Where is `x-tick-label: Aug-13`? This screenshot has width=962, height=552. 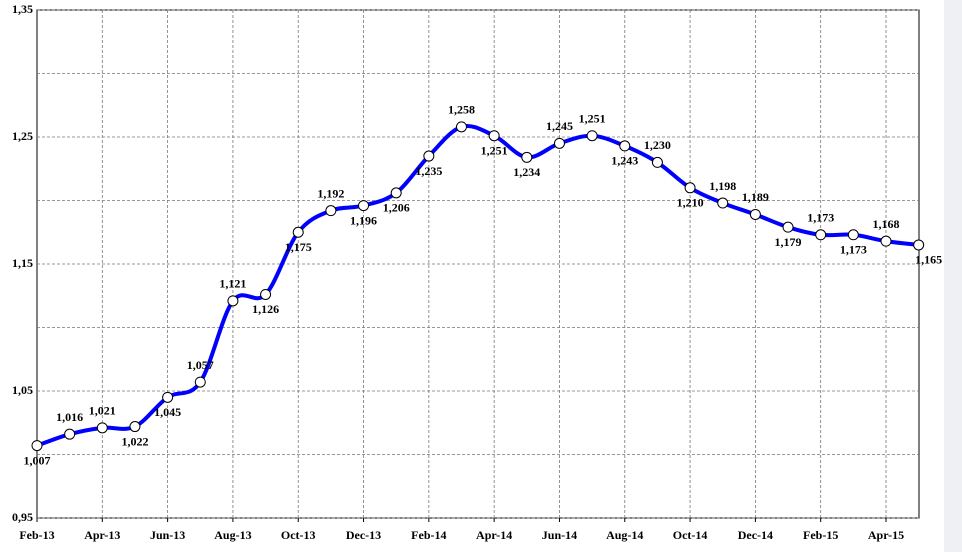 x-tick-label: Aug-13 is located at coordinates (232, 535).